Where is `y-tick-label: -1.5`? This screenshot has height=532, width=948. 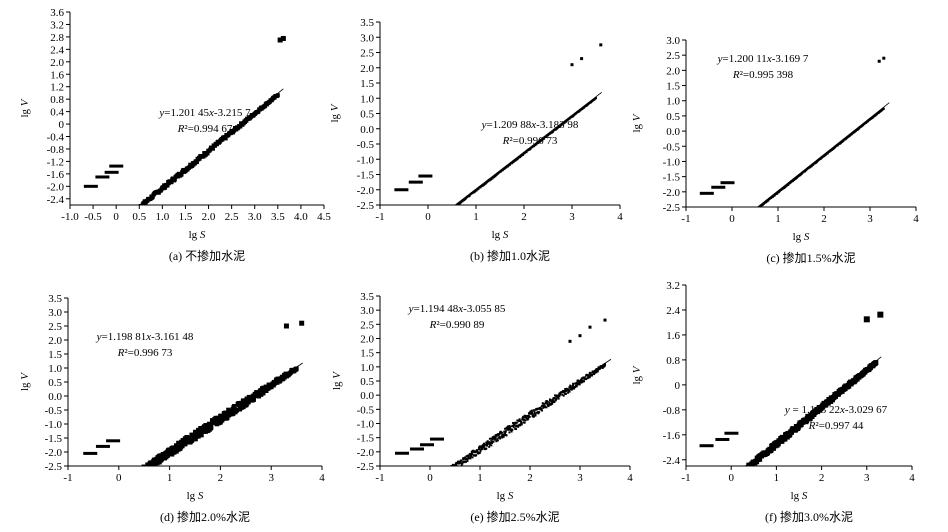
y-tick-label: -1.5 is located at coordinates (672, 178).